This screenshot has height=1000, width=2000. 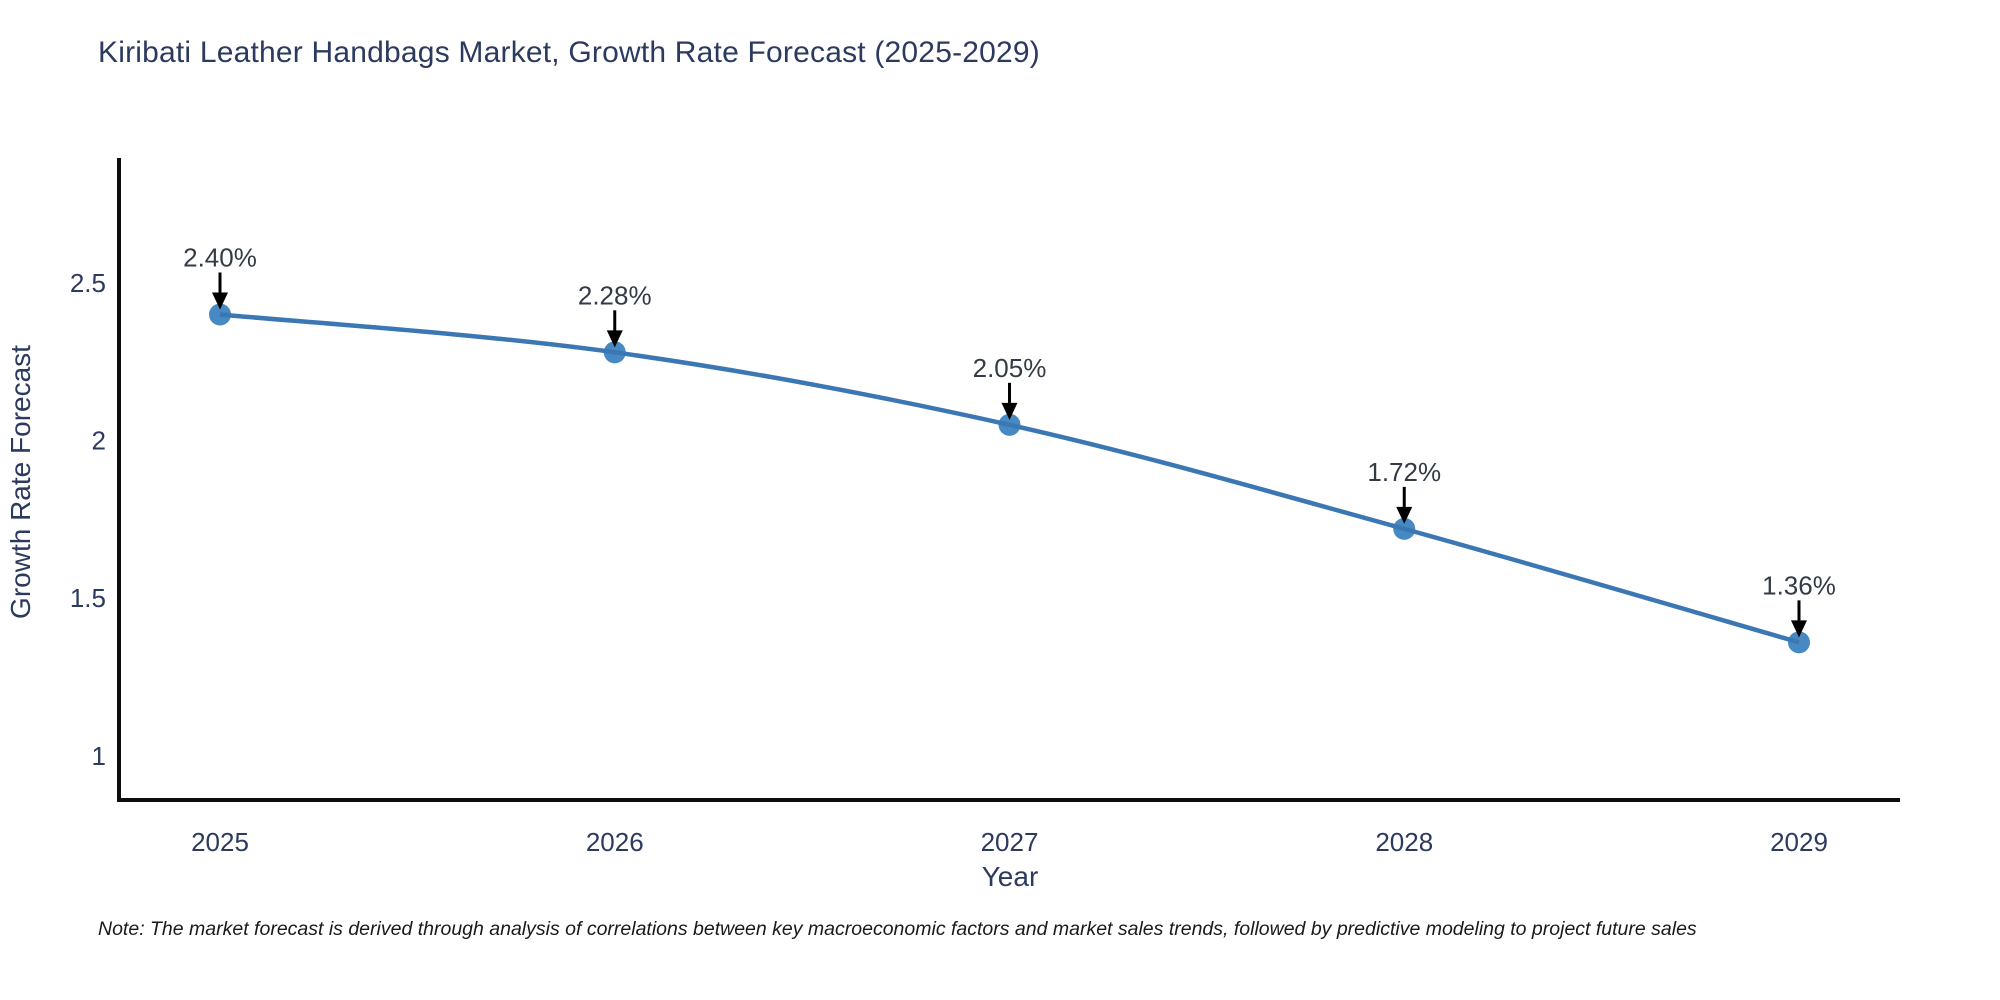 I want to click on data-point-label: 1.36%, so click(x=1799, y=585).